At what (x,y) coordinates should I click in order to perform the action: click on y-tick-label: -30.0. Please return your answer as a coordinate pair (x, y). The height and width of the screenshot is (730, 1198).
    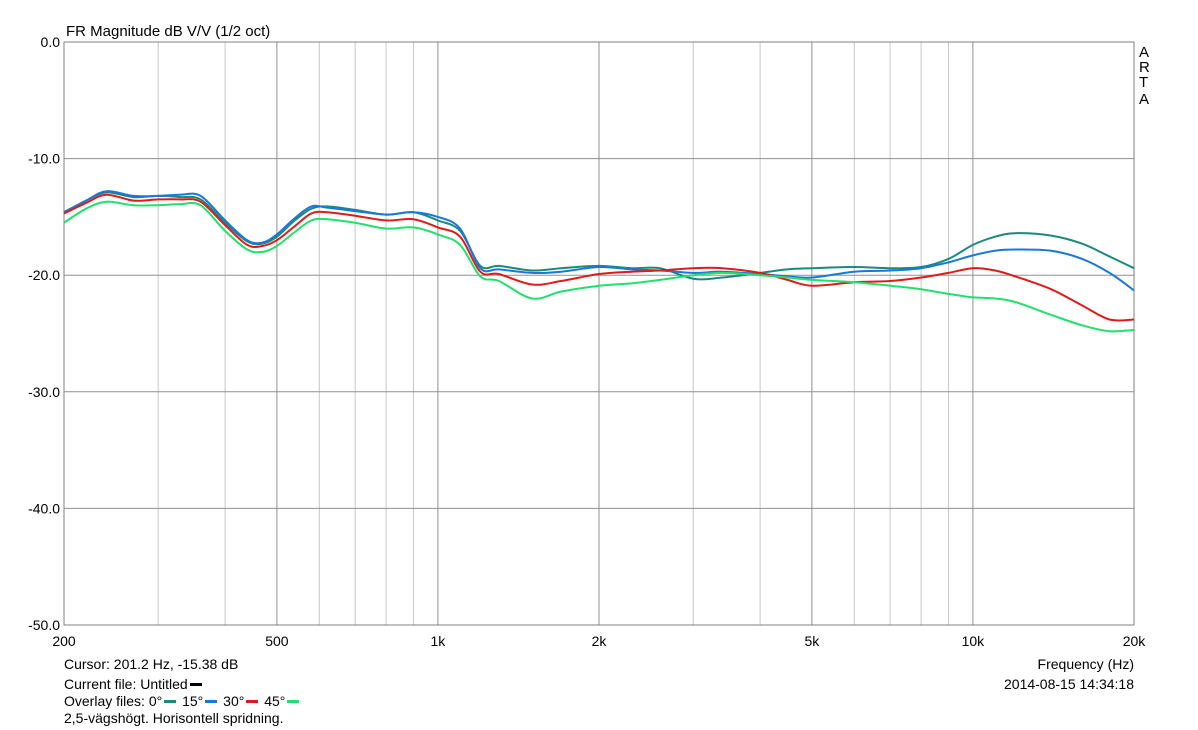
    Looking at the image, I should click on (44, 392).